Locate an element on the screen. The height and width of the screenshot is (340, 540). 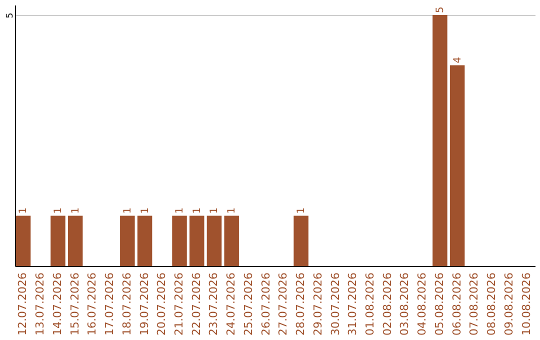
x-tick-label: 19.07.2026 is located at coordinates (144, 304).